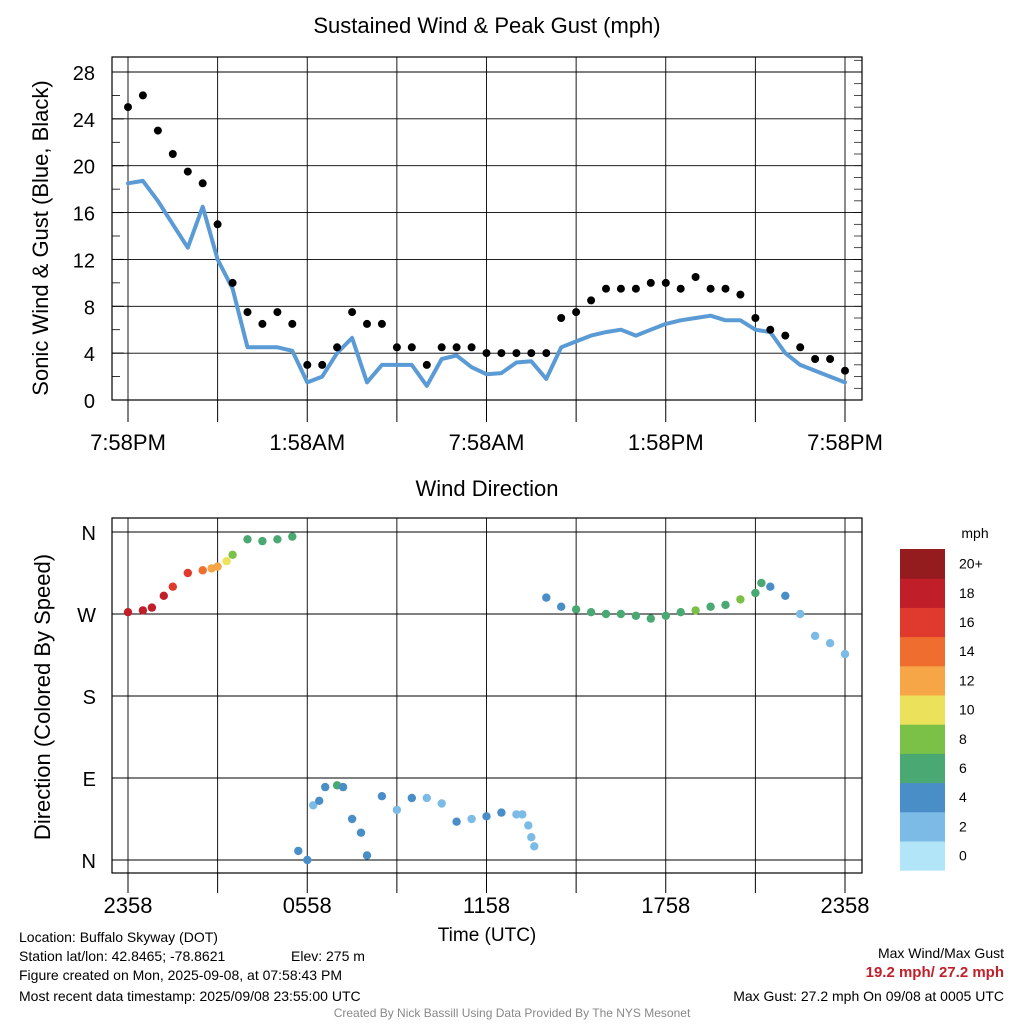 This screenshot has height=1024, width=1024. I want to click on top-xtick-label: 1:58PM, so click(666, 442).